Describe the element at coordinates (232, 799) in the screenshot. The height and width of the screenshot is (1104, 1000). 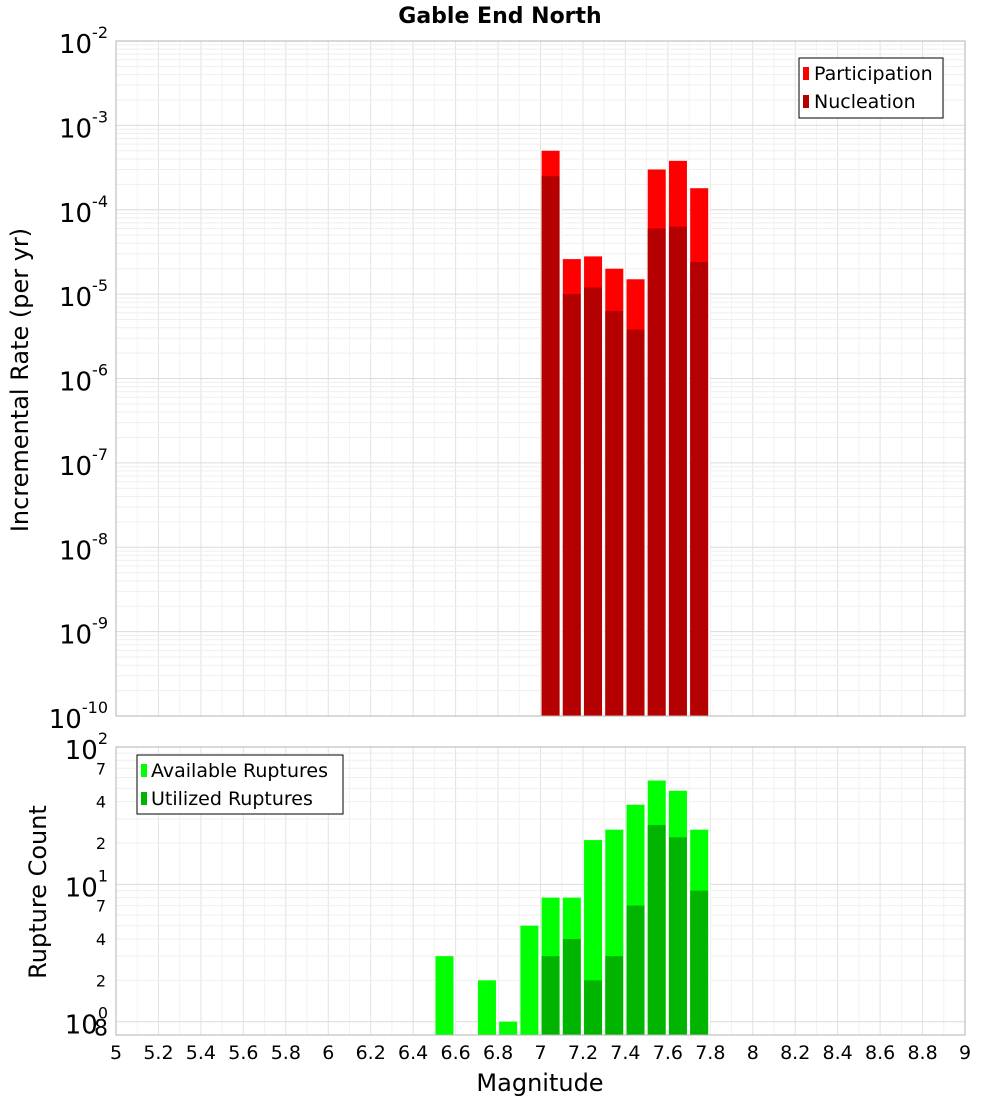
I see `legend-label: Utilized Ruptures` at that location.